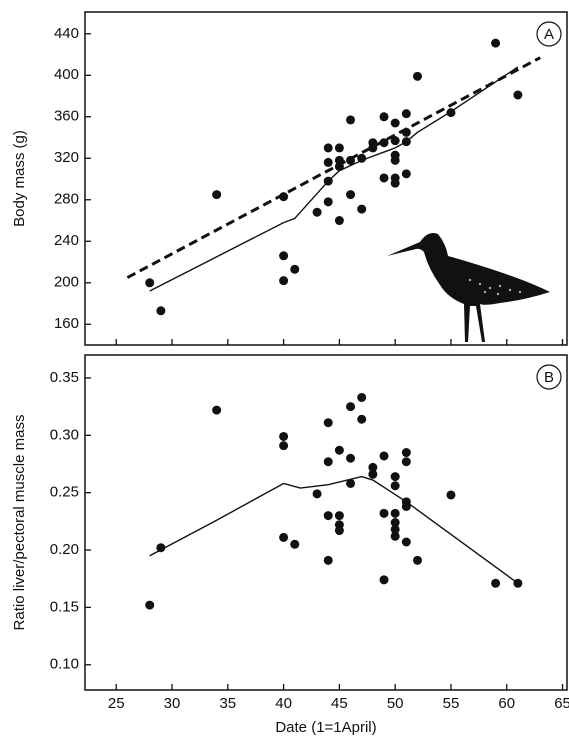 The height and width of the screenshot is (740, 569). Describe the element at coordinates (64, 664) in the screenshot. I see `y-tick-label: 0.10` at that location.